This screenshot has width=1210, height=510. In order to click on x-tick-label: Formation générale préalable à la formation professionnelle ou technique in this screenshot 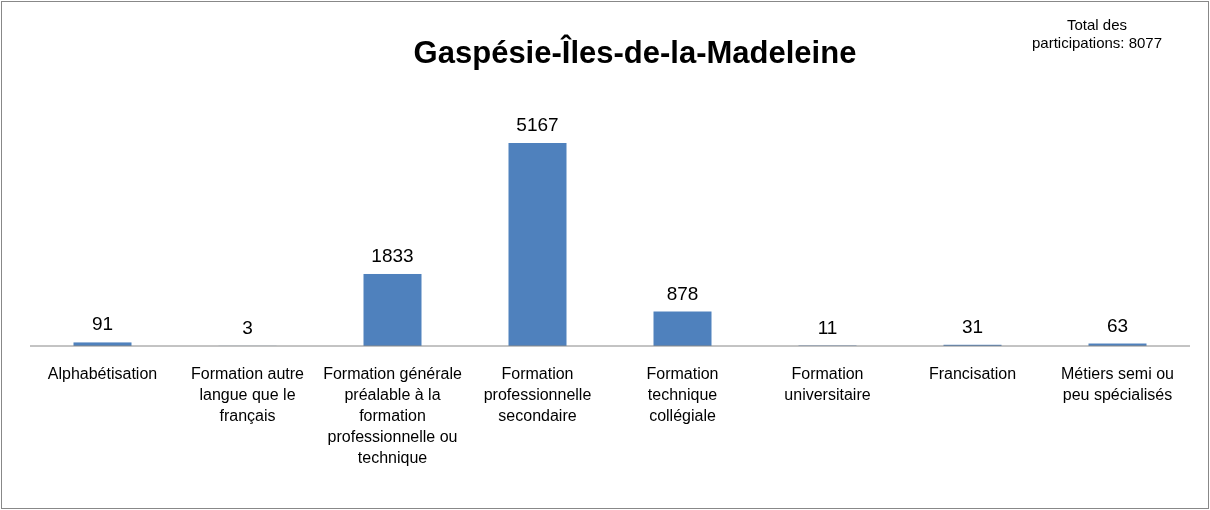, I will do `click(392, 415)`.